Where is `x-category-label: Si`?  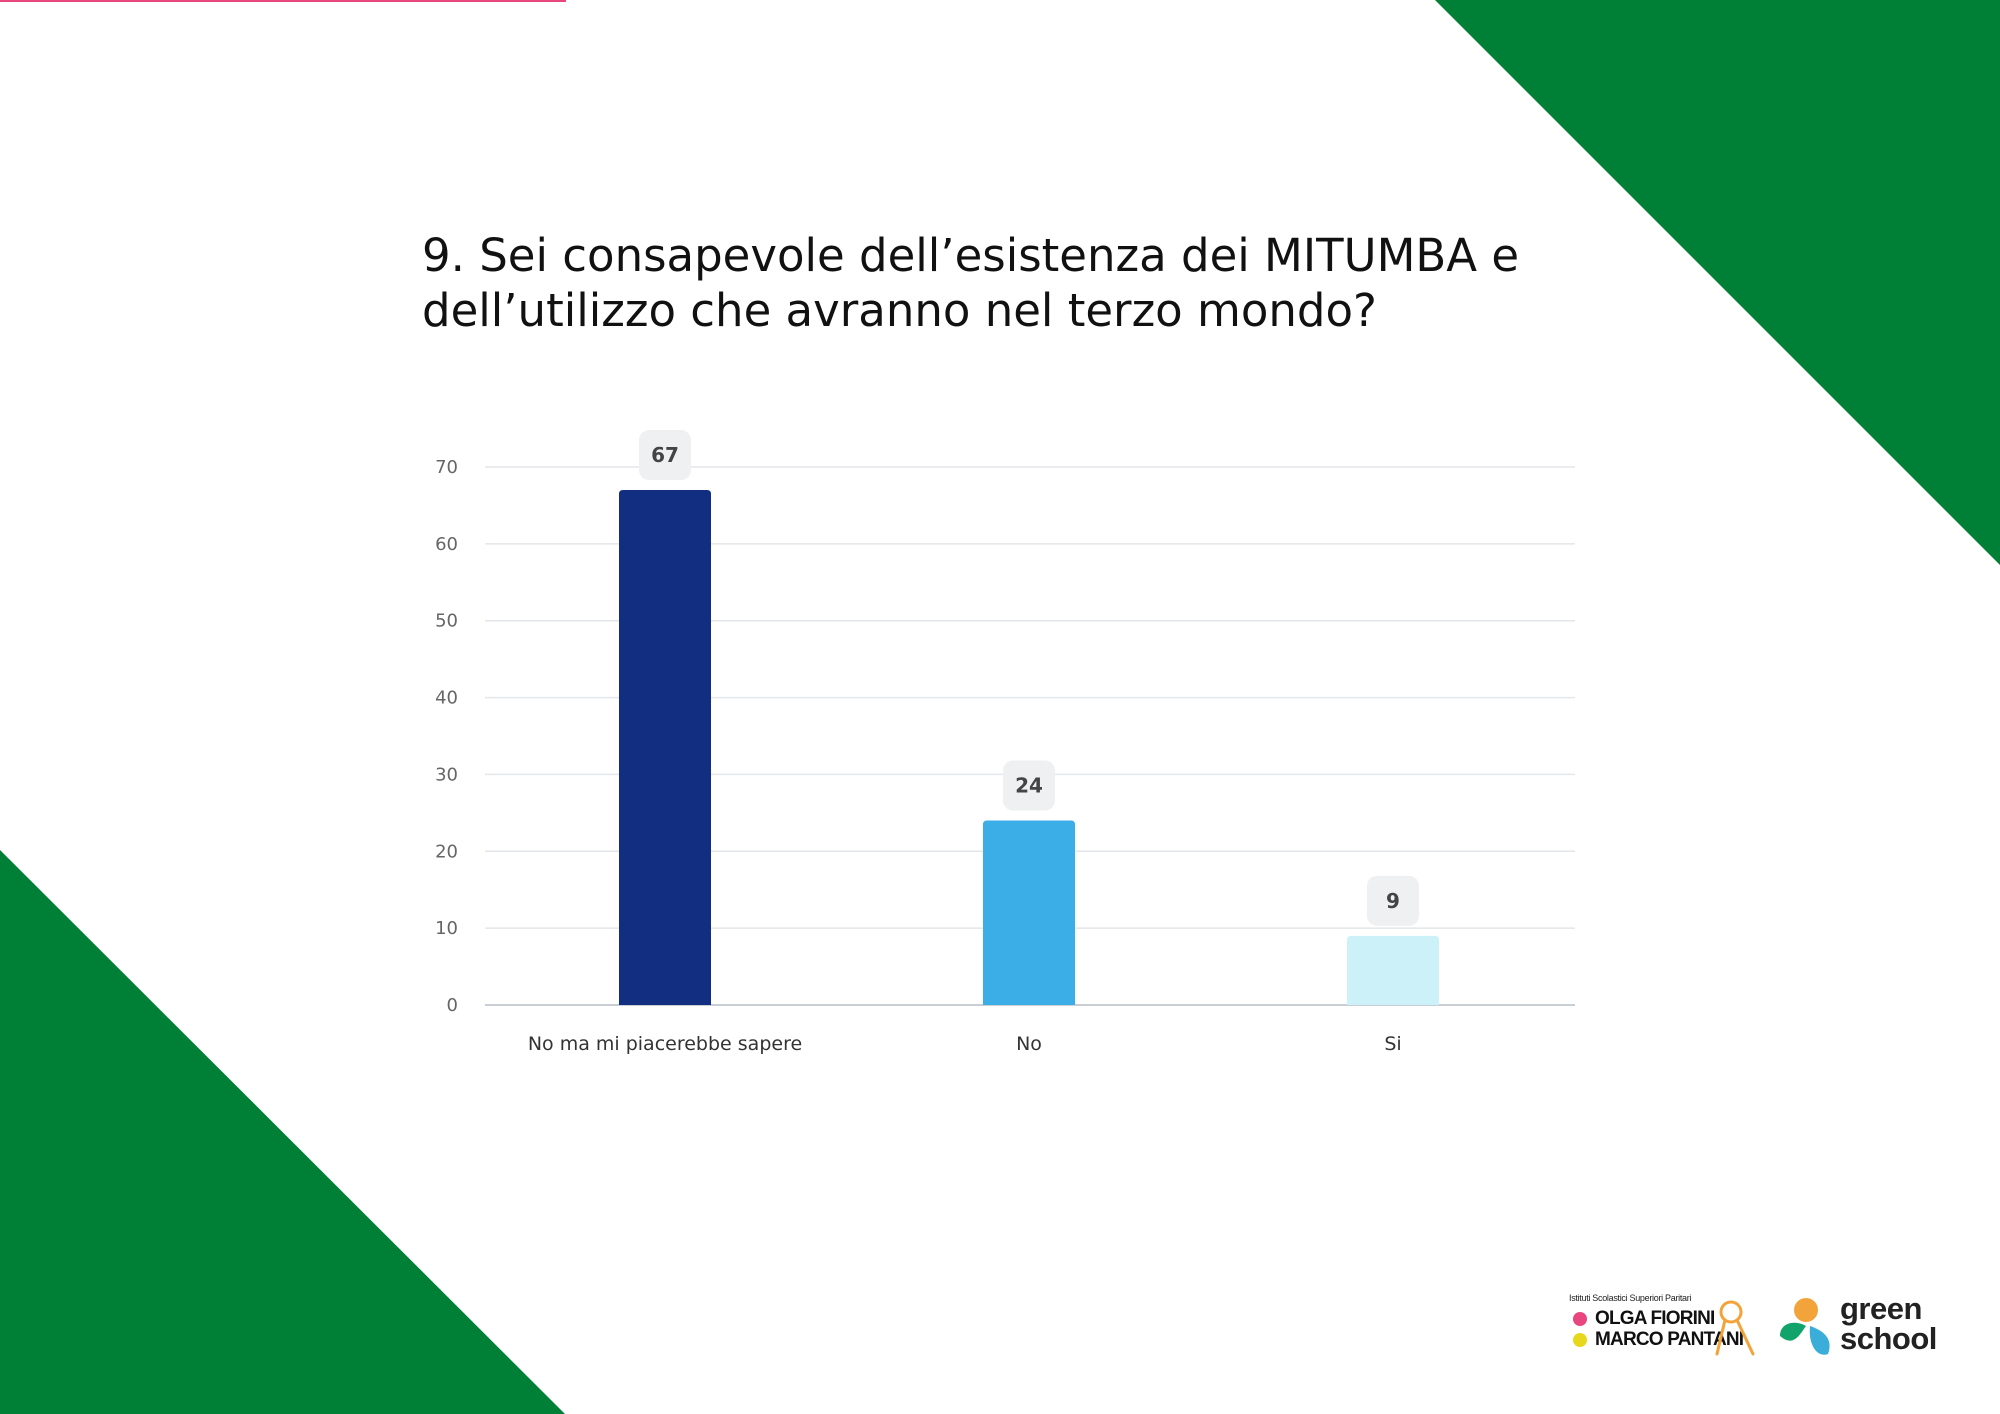 x-category-label: Si is located at coordinates (1392, 1044).